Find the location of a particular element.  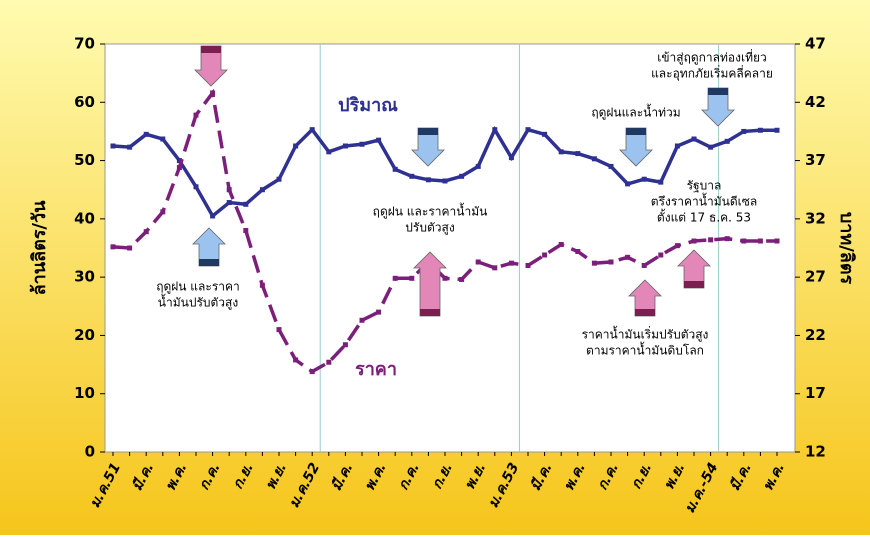

y-tick-label: 60 is located at coordinates (84, 102).